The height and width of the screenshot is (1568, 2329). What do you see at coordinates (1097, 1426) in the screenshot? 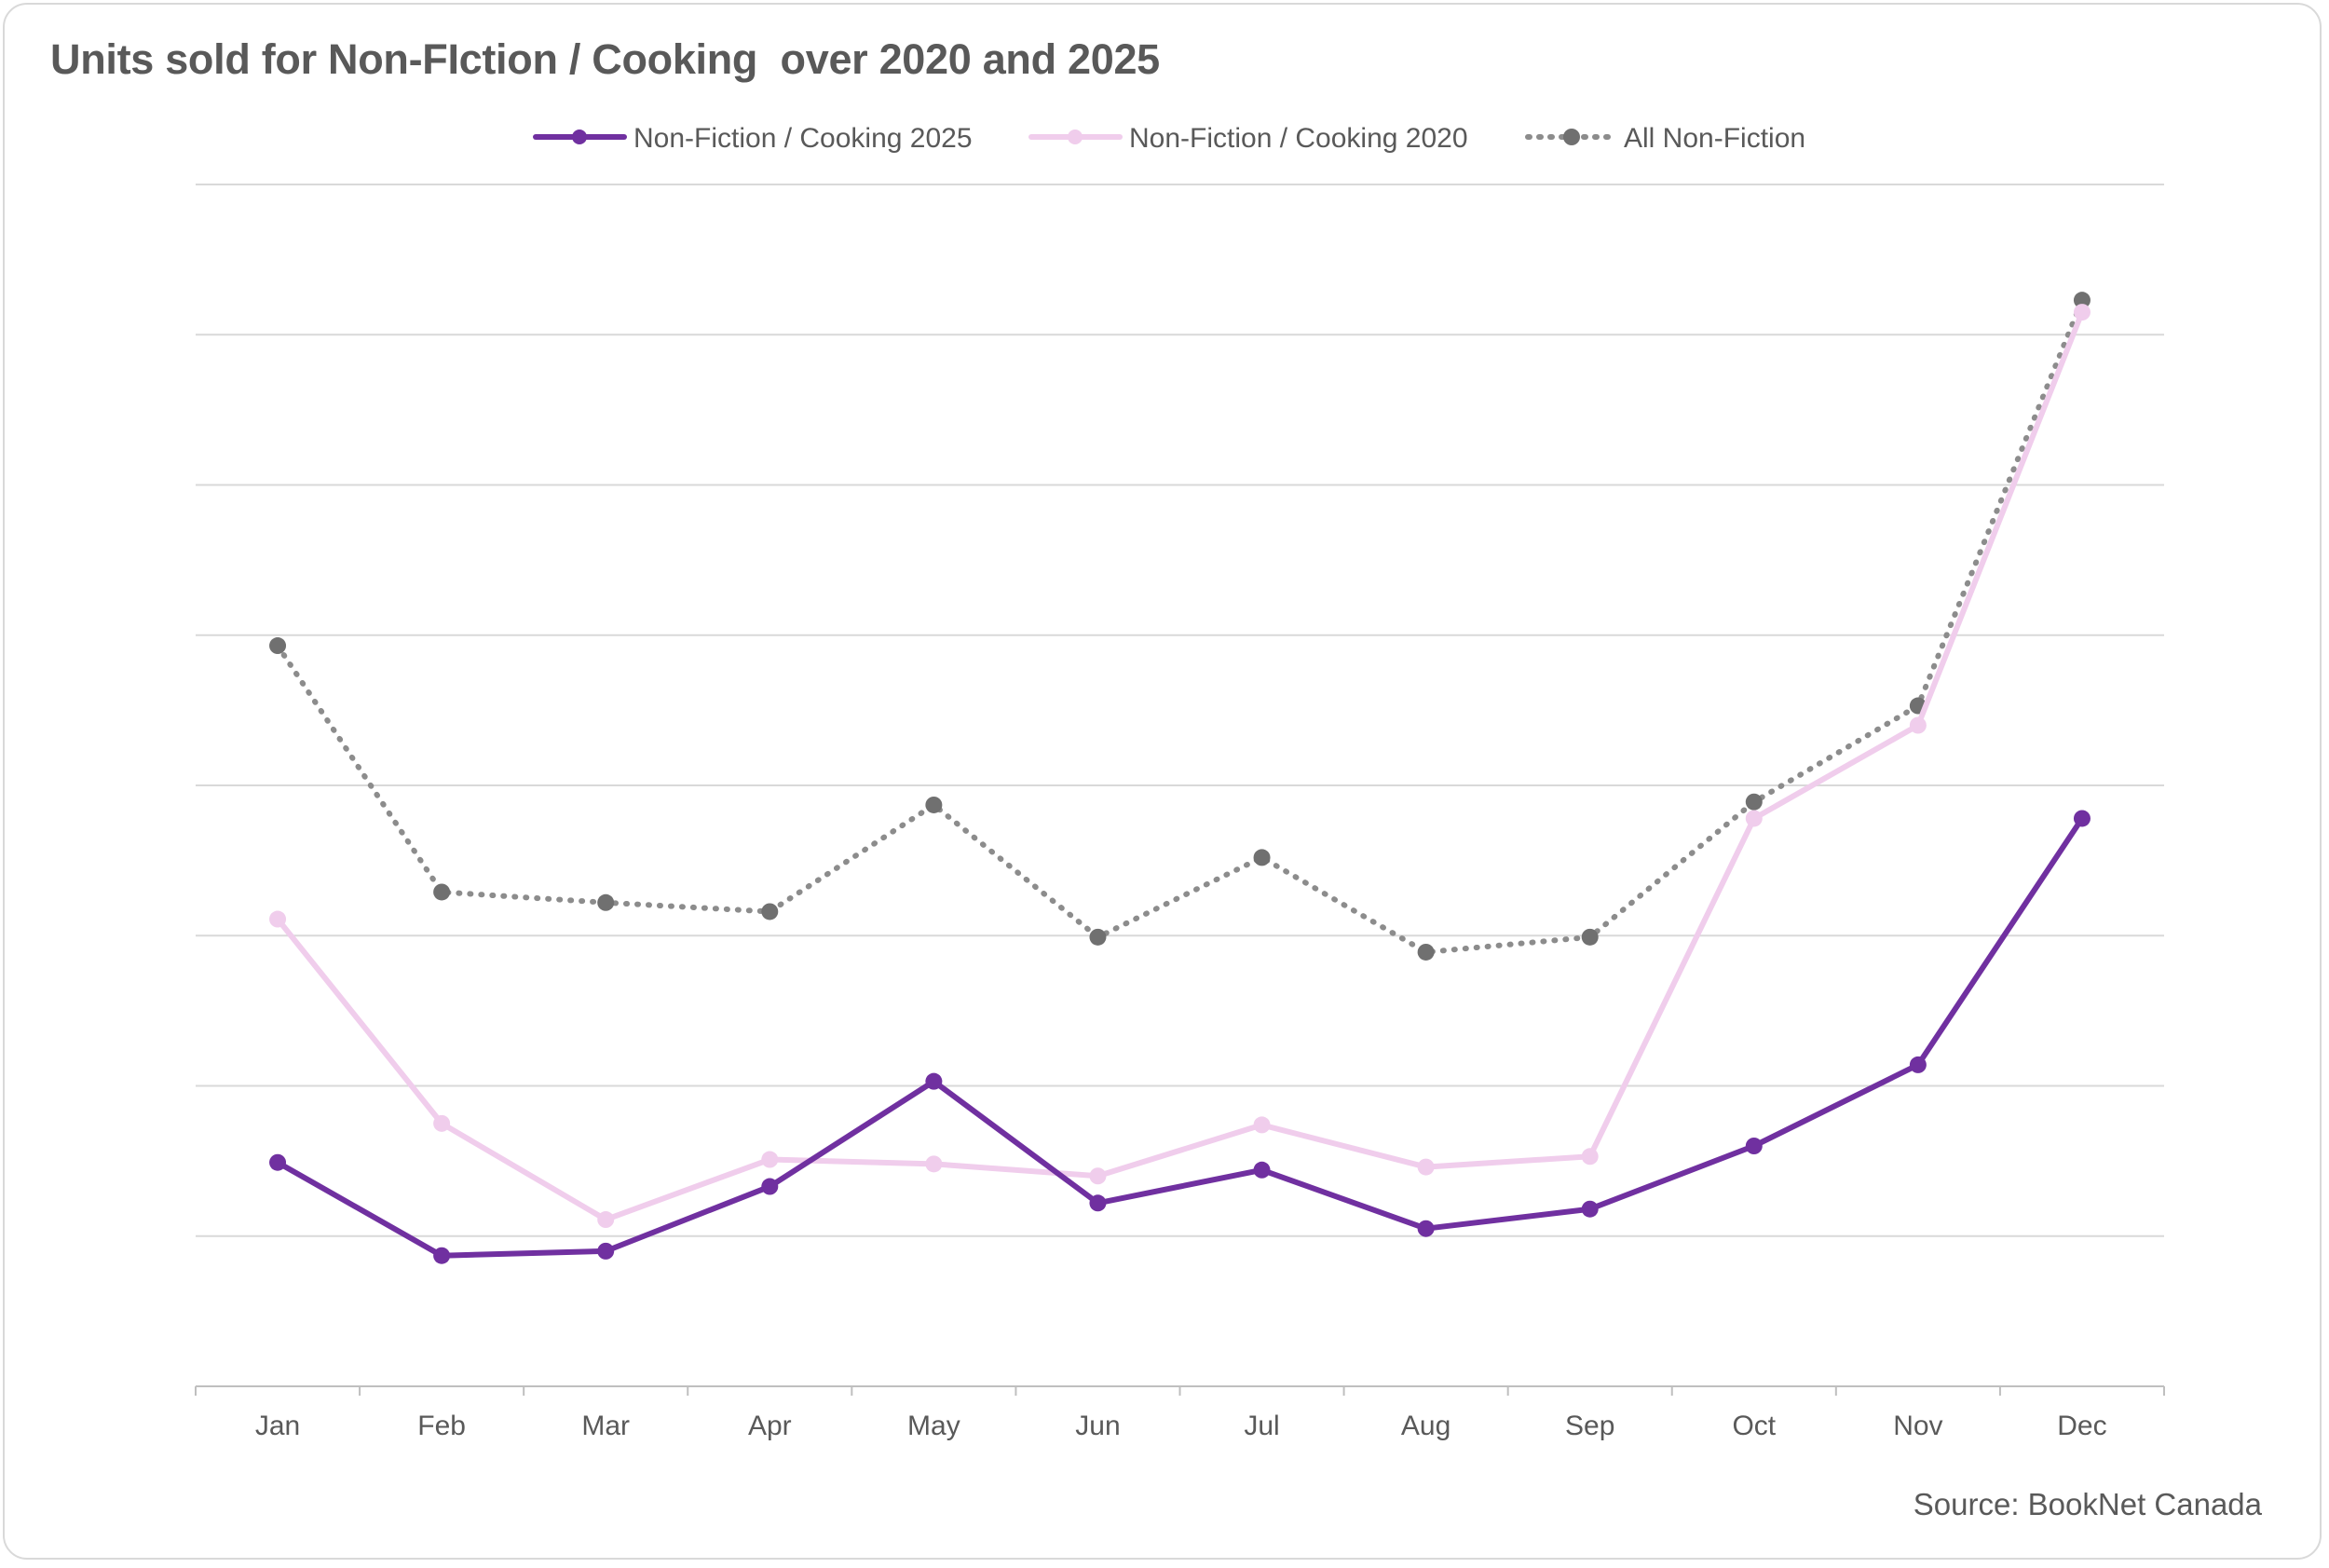
I see `x-tick-label: Jun` at bounding box center [1097, 1426].